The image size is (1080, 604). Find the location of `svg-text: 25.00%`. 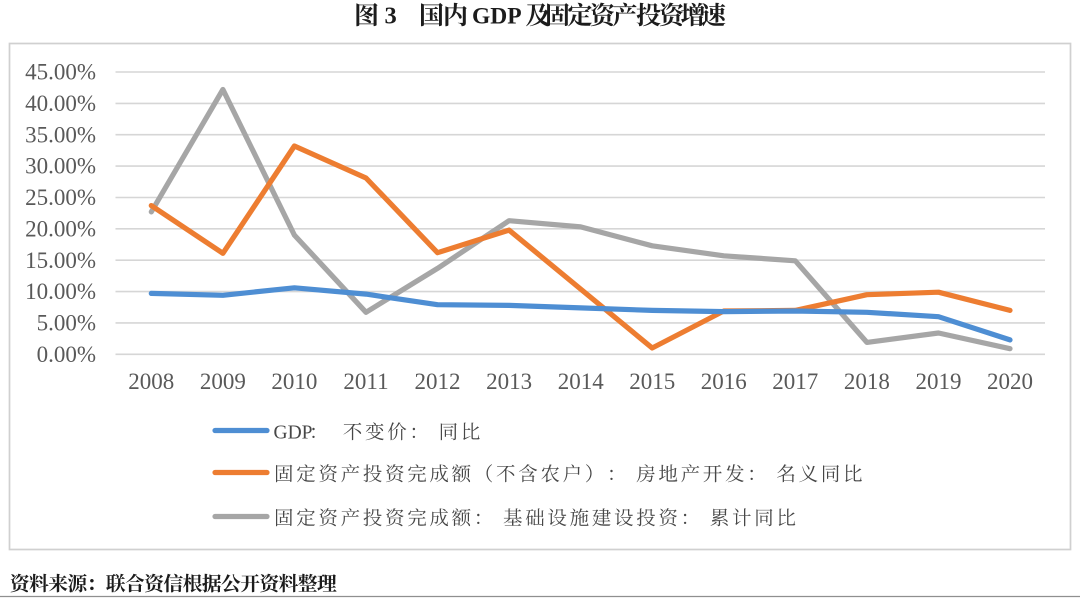

svg-text: 25.00% is located at coordinates (60, 197).